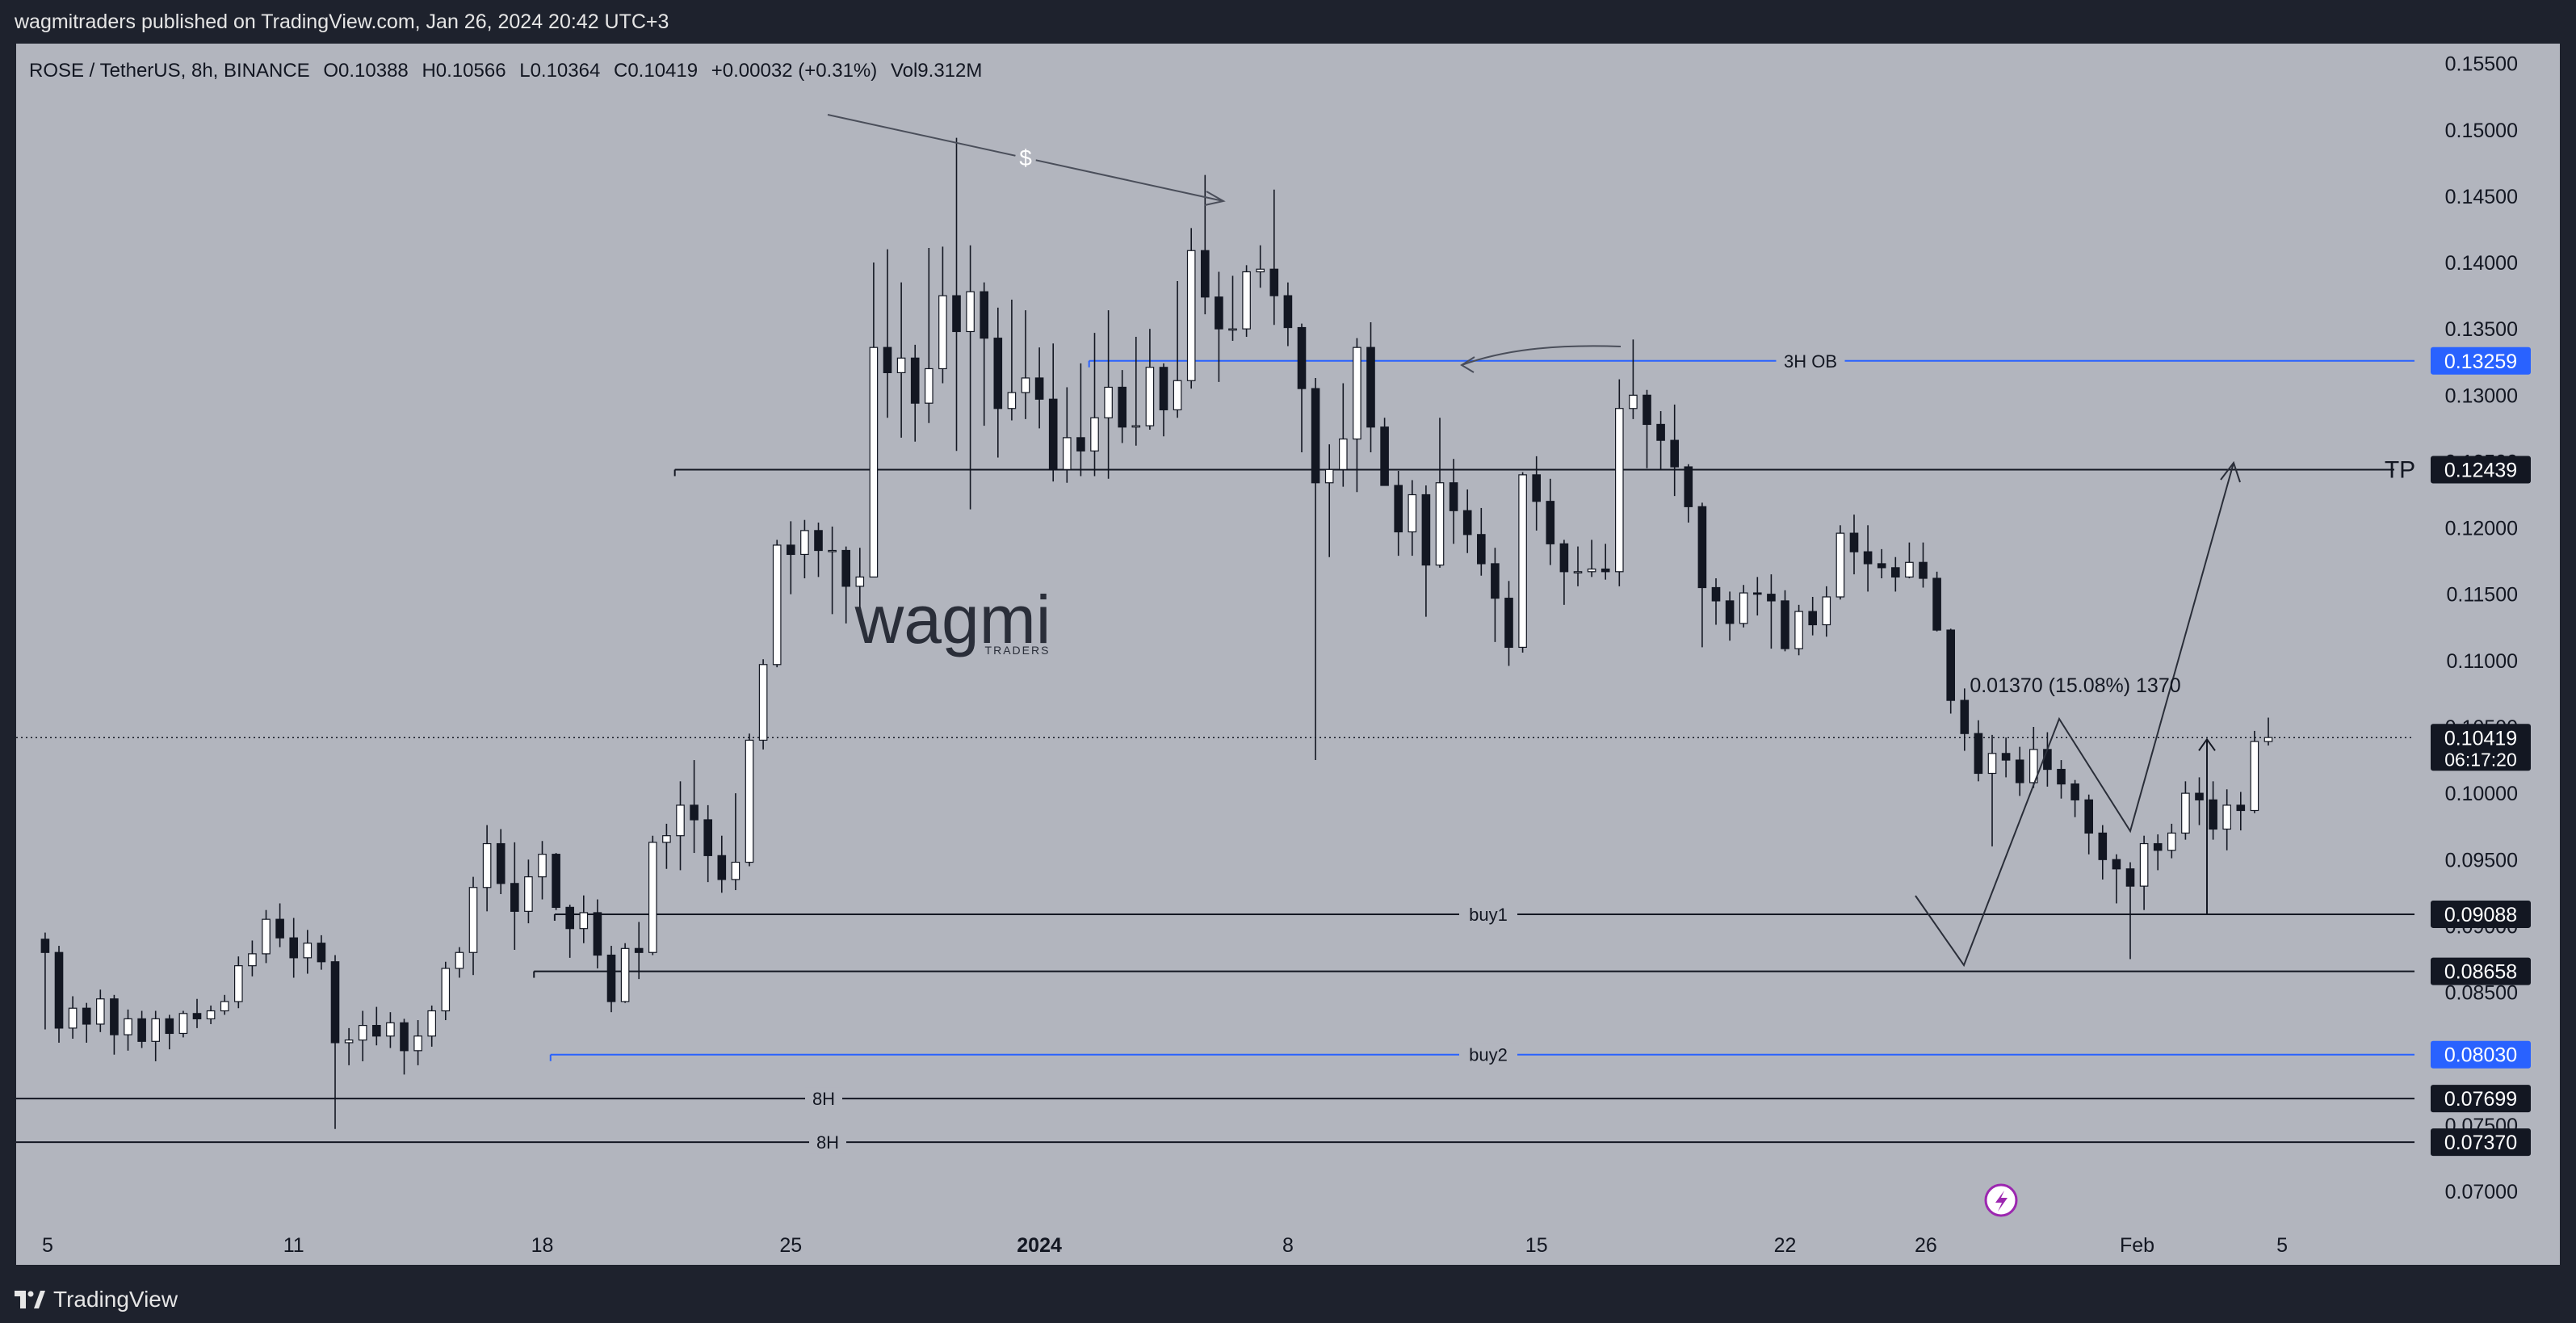 Image resolution: width=2576 pixels, height=1323 pixels. I want to click on price-tag-label: 0.07699, so click(2480, 1099).